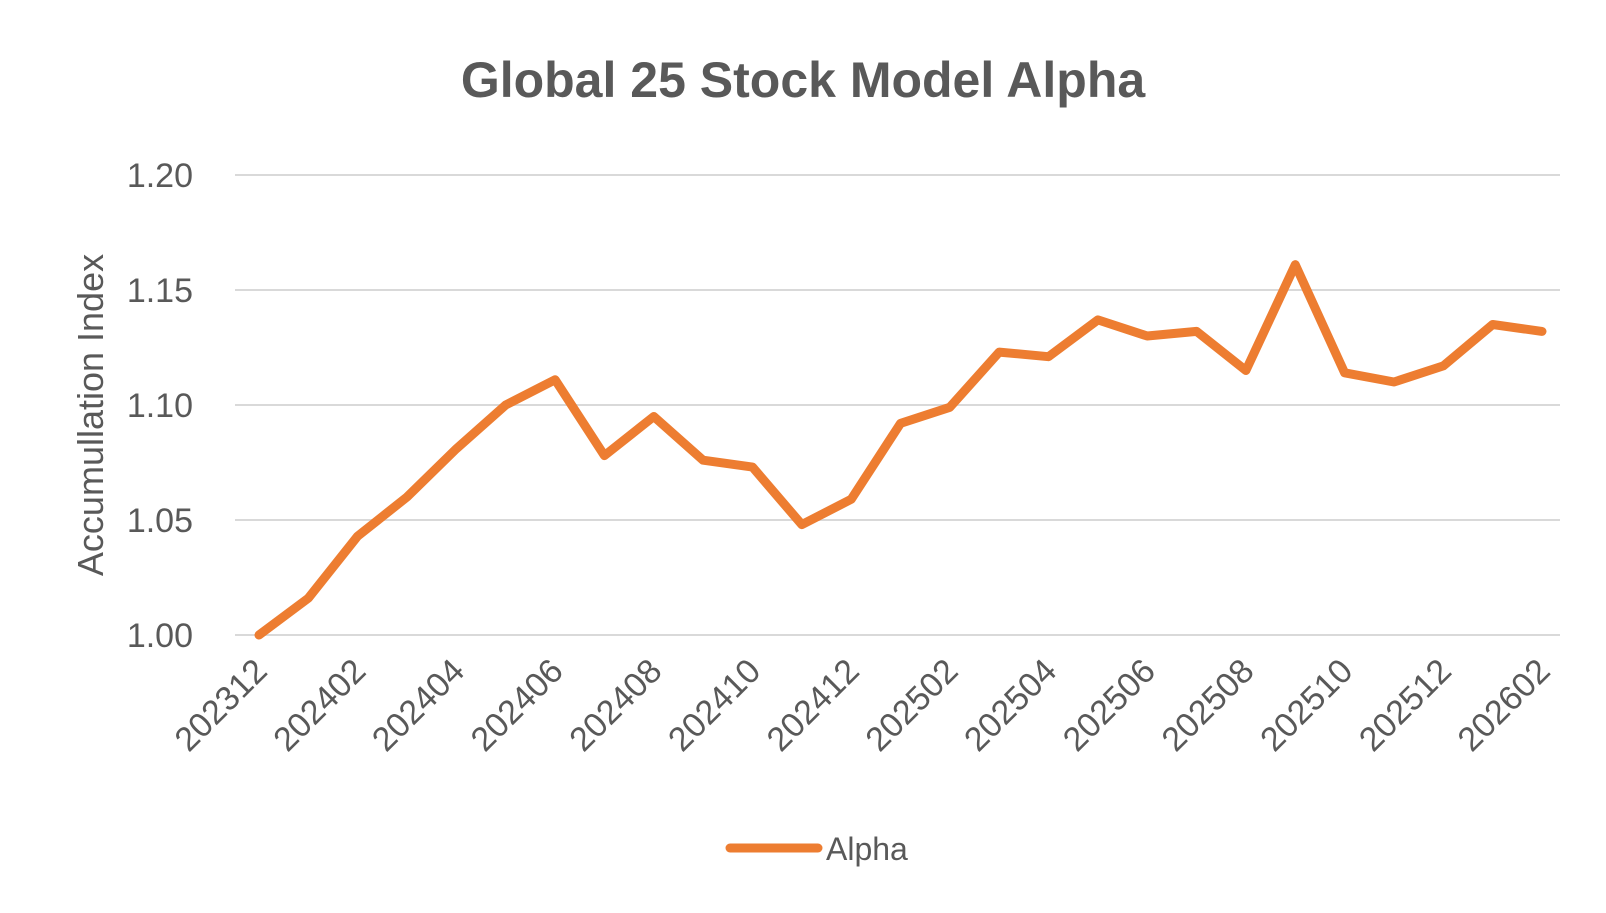  I want to click on x-tick-label: 202408, so click(615, 705).